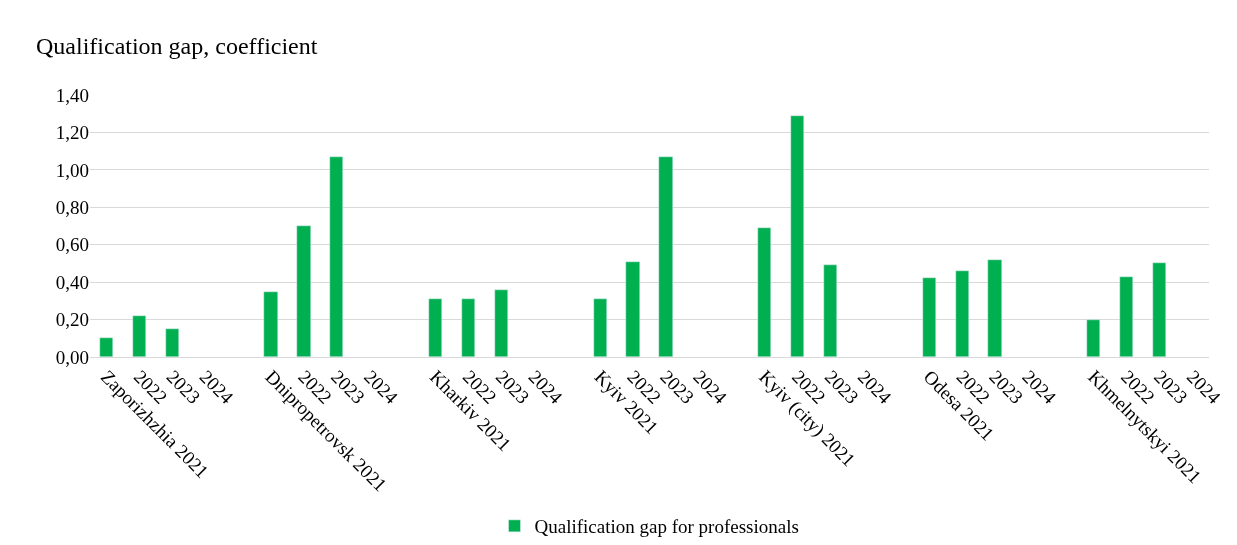  I want to click on y-axis-title: Qualification gap, coefficient, so click(177, 46).